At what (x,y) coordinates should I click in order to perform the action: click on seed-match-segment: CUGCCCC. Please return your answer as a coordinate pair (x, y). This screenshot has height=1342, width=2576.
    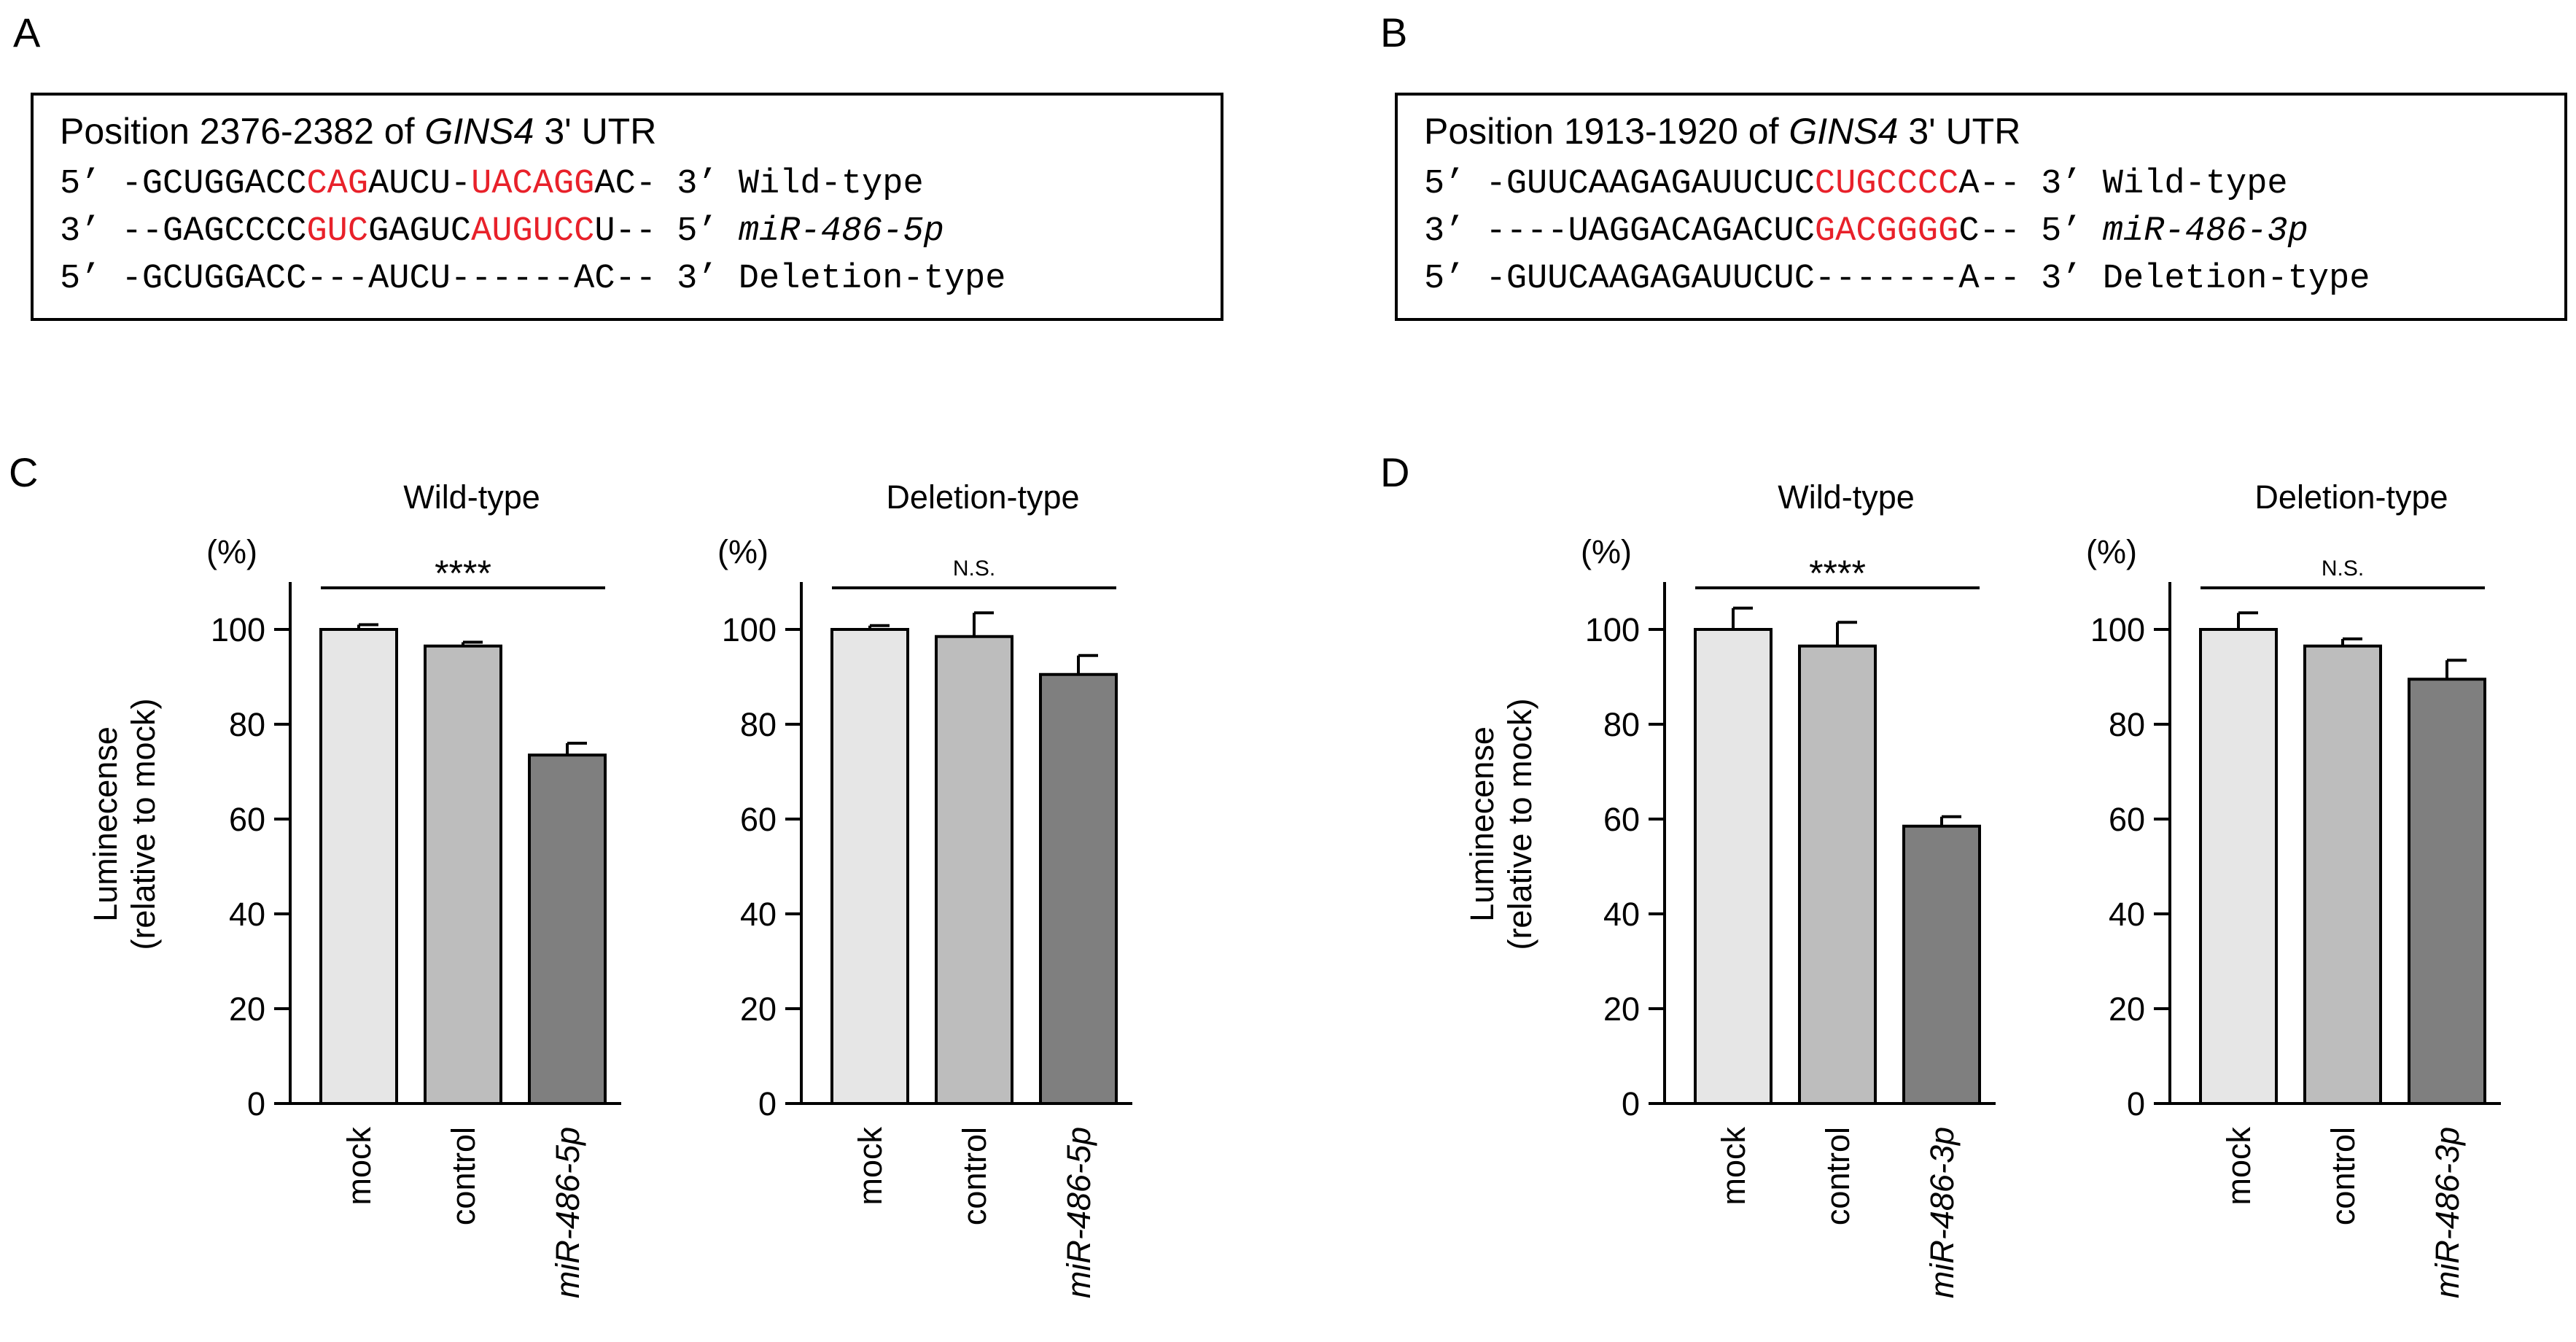
    Looking at the image, I should click on (1886, 184).